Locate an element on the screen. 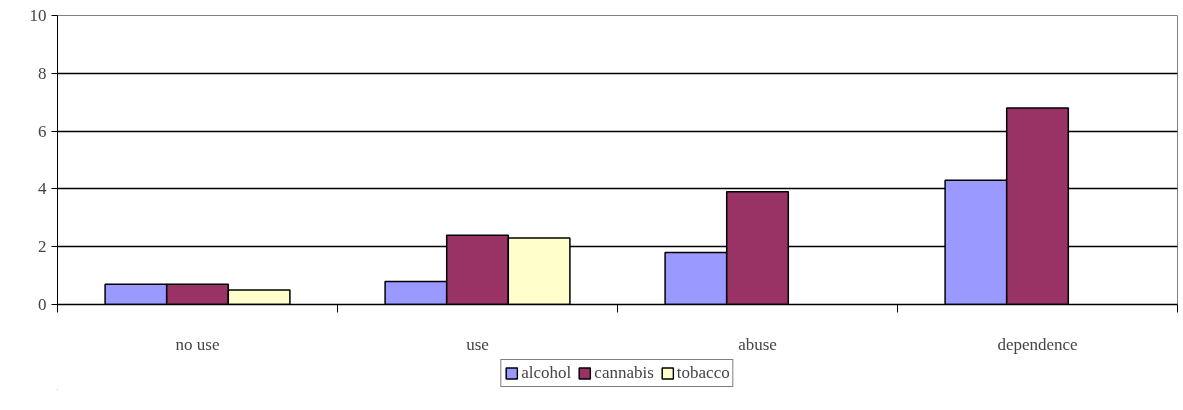 This screenshot has width=1183, height=410. legend-label: tobacco is located at coordinates (703, 373).